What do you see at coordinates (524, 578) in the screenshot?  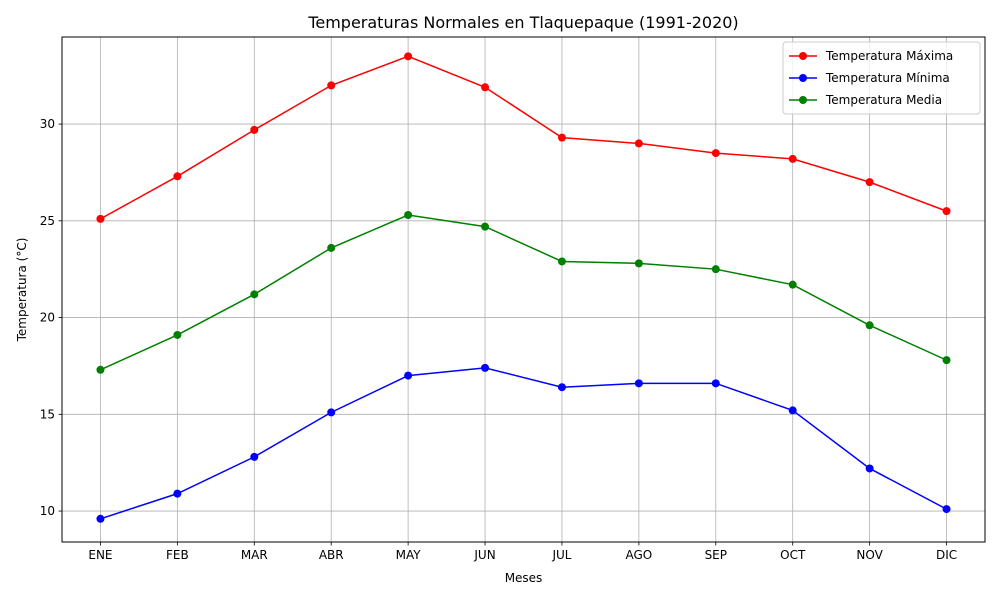 I see `x-axis-label: Meses` at bounding box center [524, 578].